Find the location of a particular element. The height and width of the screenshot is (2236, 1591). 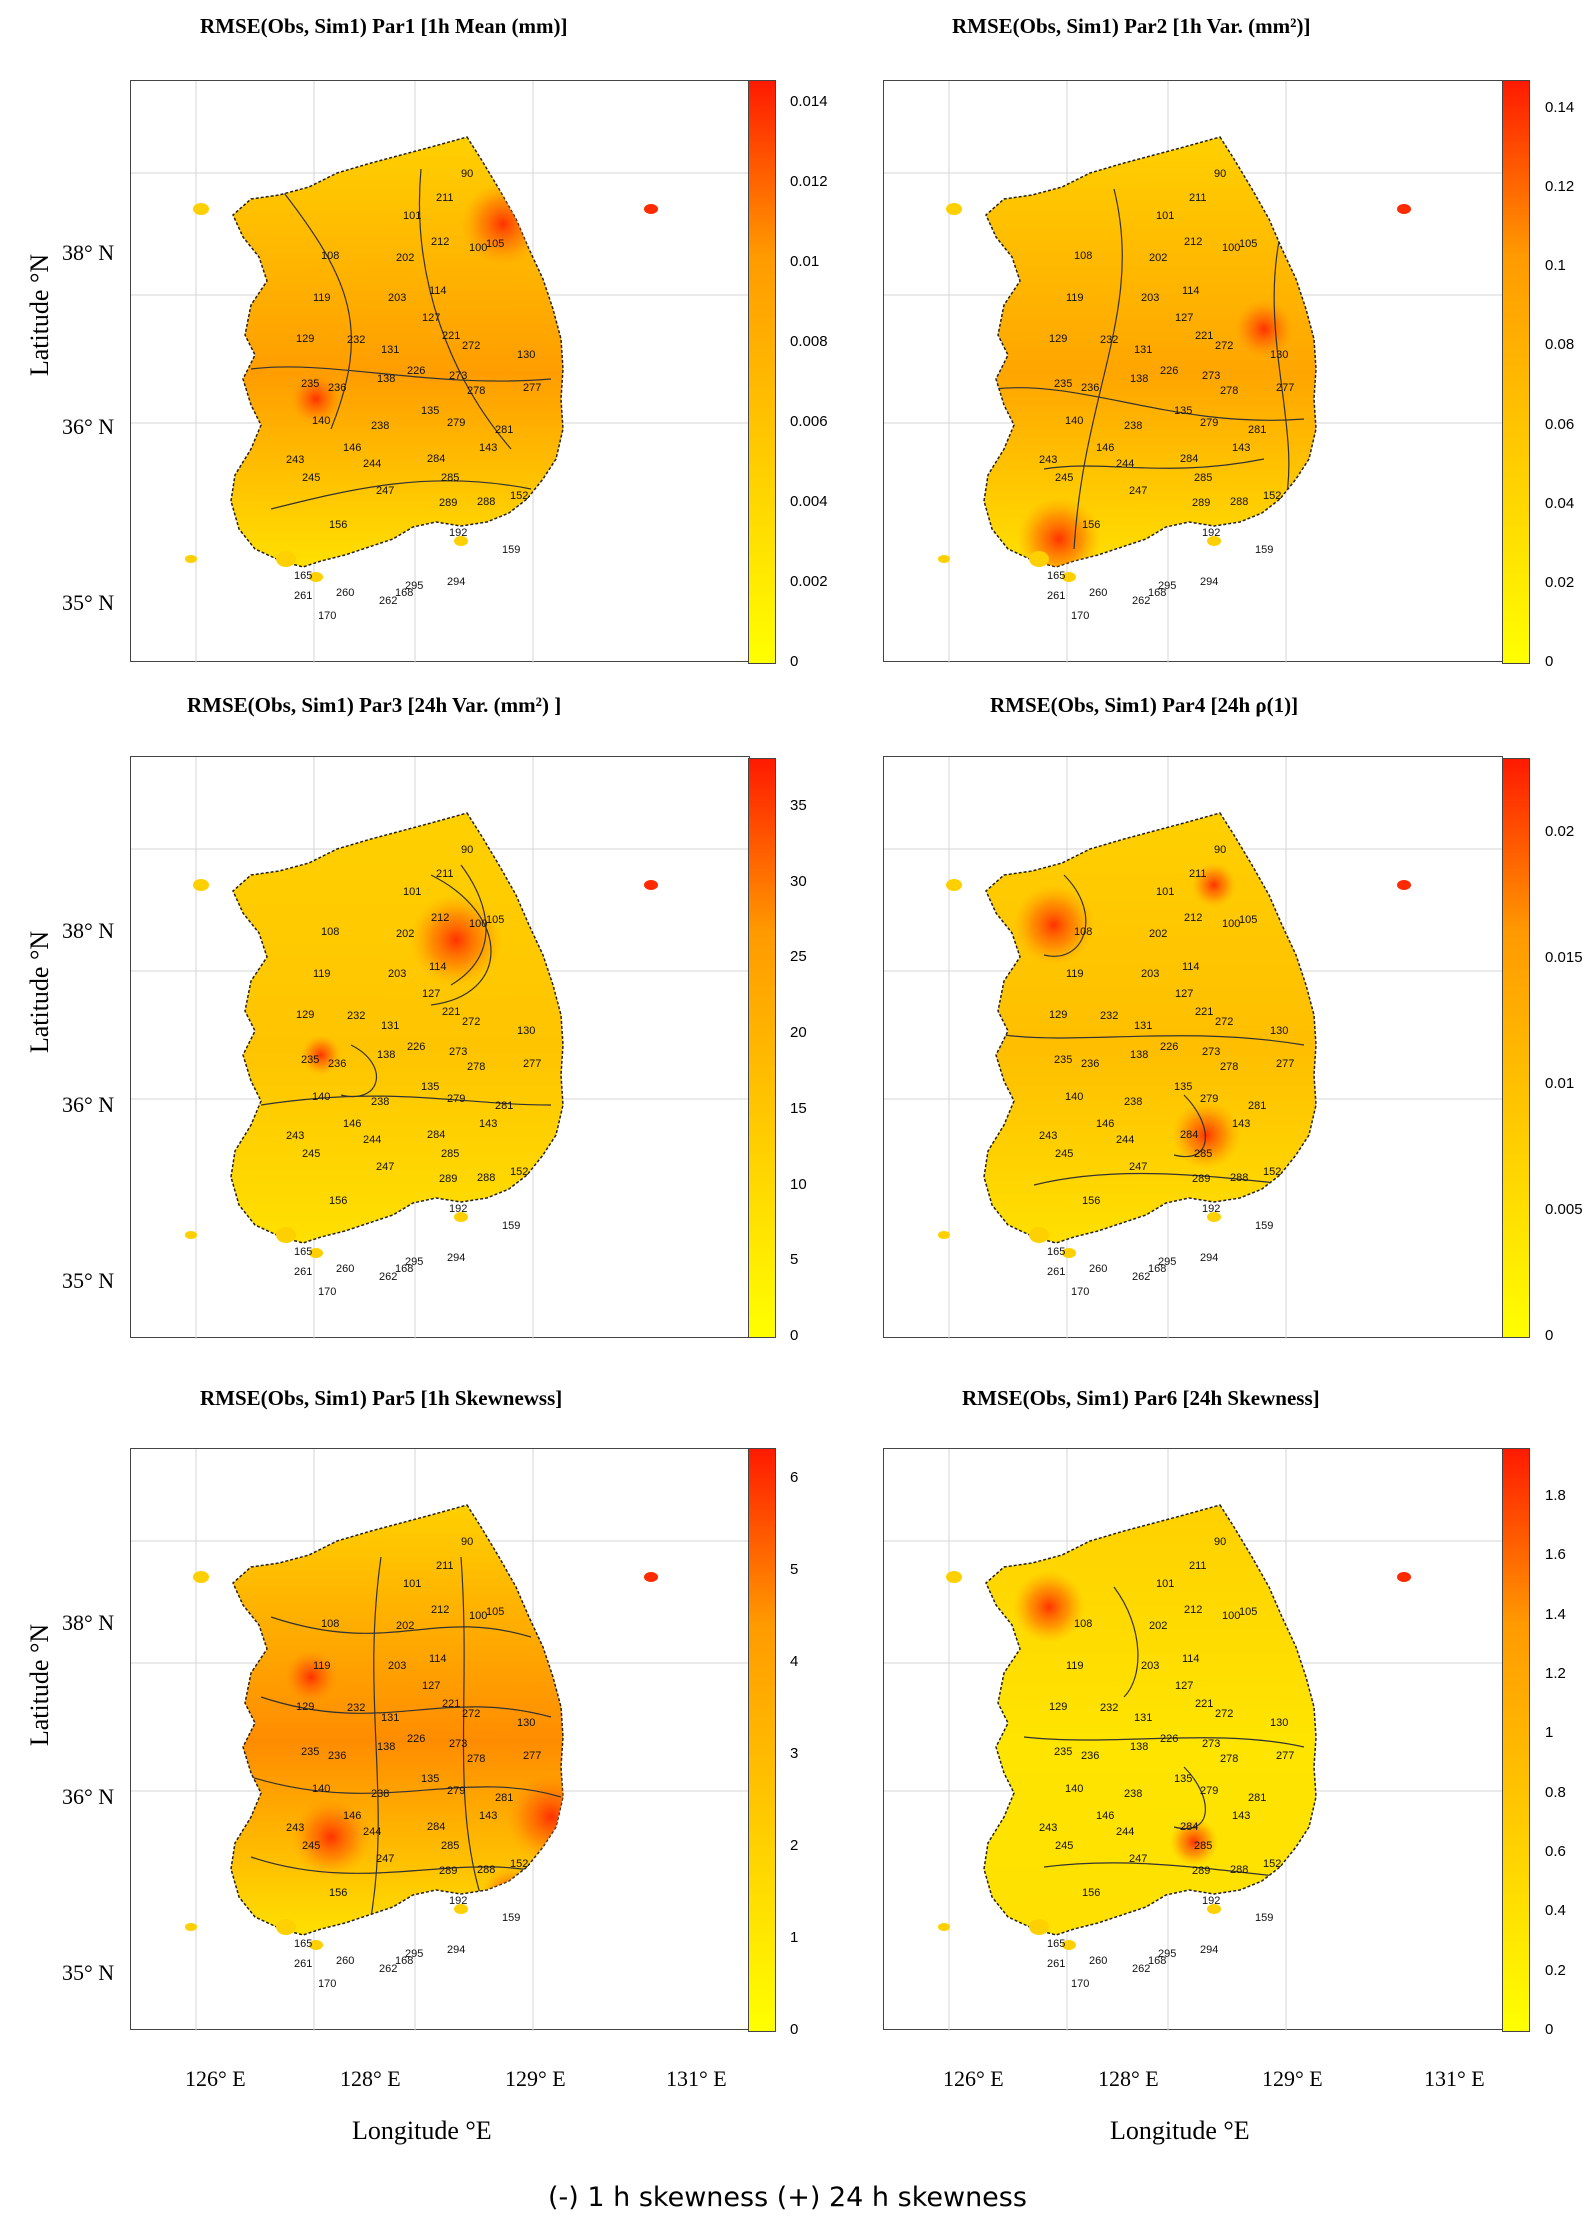

station-label: 143 is located at coordinates (1241, 448).